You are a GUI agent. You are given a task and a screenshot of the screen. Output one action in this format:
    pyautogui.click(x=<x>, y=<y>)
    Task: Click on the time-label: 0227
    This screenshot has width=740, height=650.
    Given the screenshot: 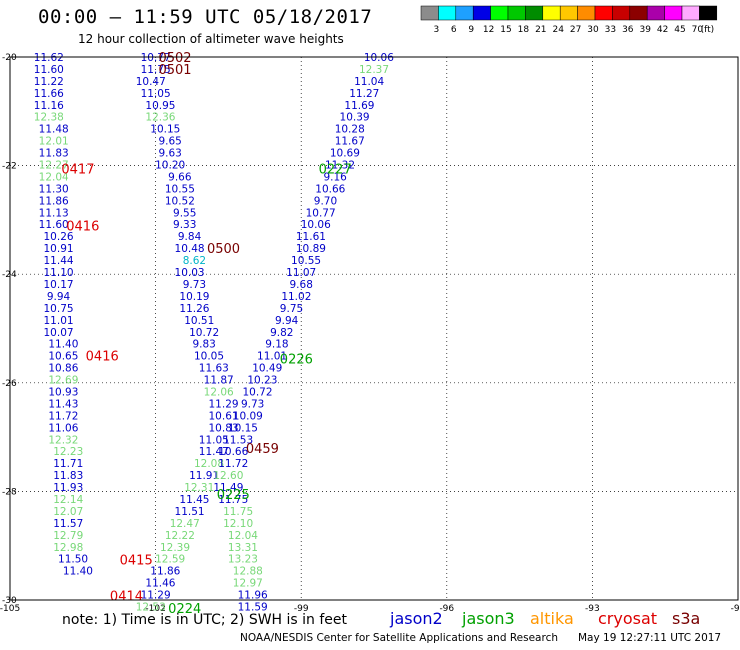 What is the action you would take?
    pyautogui.click(x=335, y=169)
    